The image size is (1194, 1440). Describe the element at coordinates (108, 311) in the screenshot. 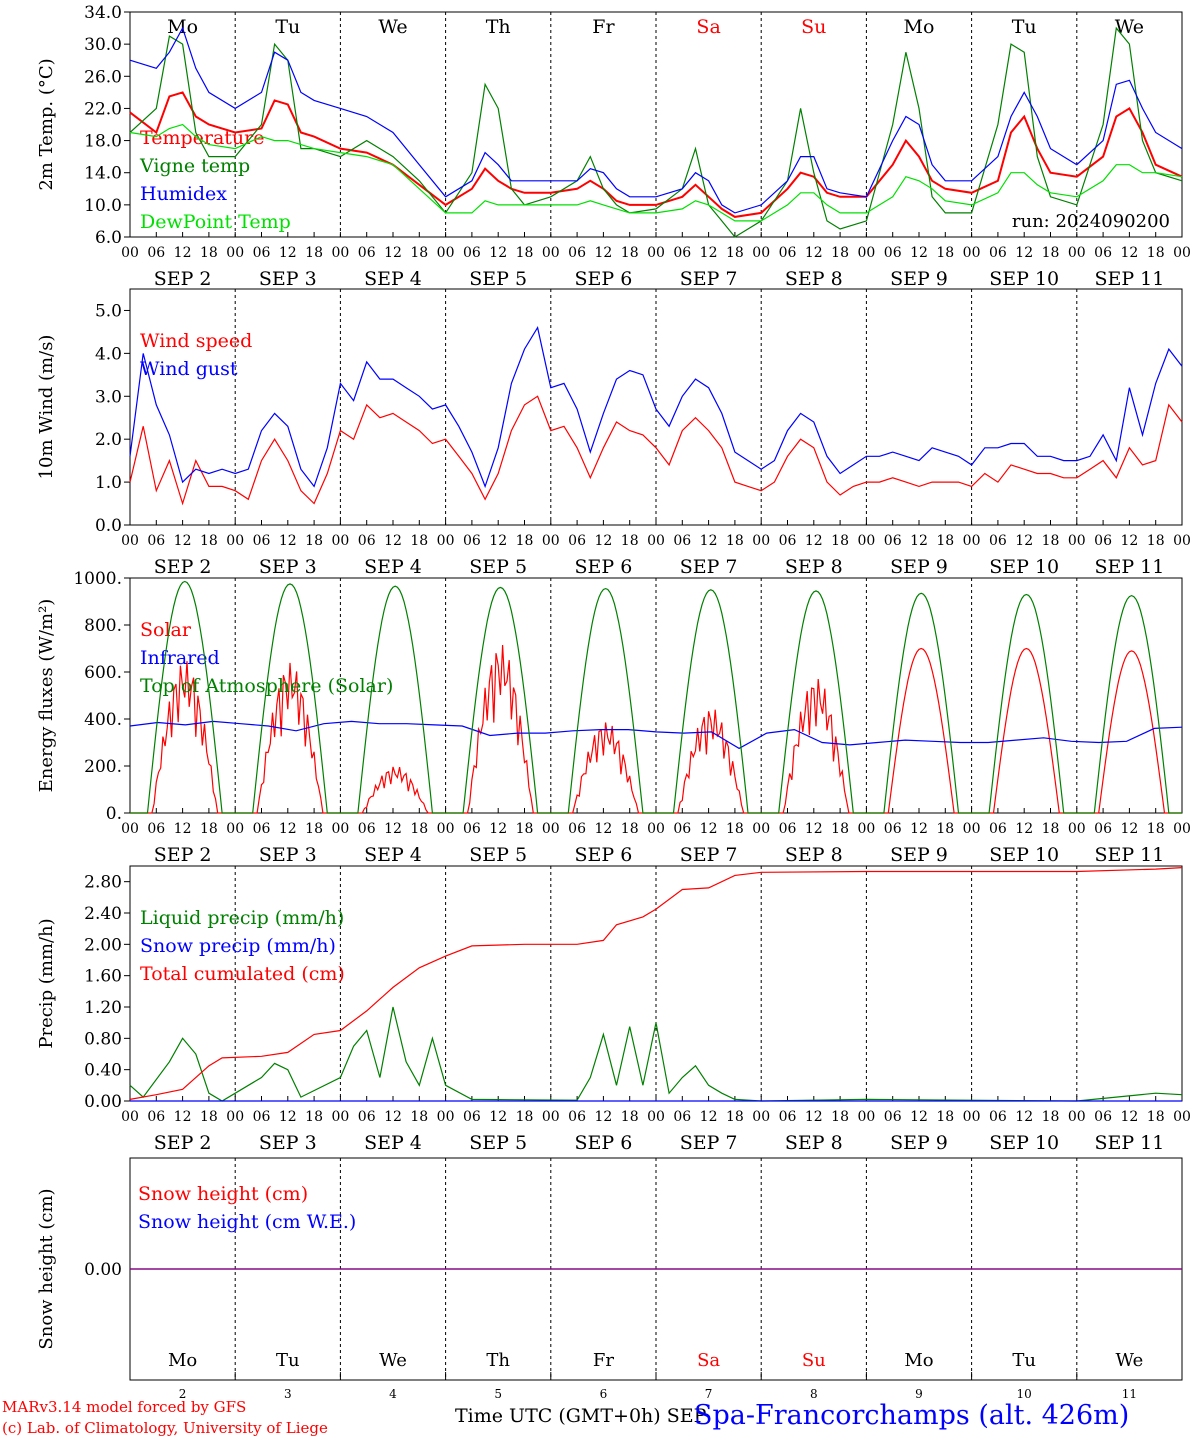

I see `y-tick-label: 5.0` at that location.